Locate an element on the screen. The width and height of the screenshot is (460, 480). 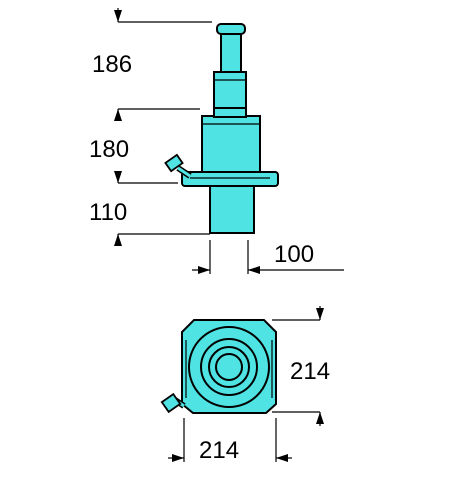
dimension-bottom-section: 110 is located at coordinates (108, 212).